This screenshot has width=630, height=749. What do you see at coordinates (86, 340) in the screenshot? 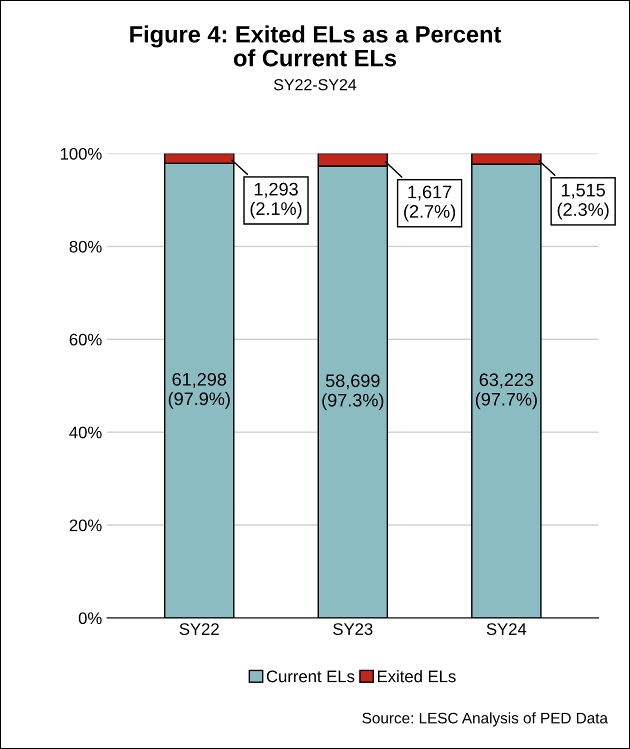
I see `y-tick-label: 60%` at bounding box center [86, 340].